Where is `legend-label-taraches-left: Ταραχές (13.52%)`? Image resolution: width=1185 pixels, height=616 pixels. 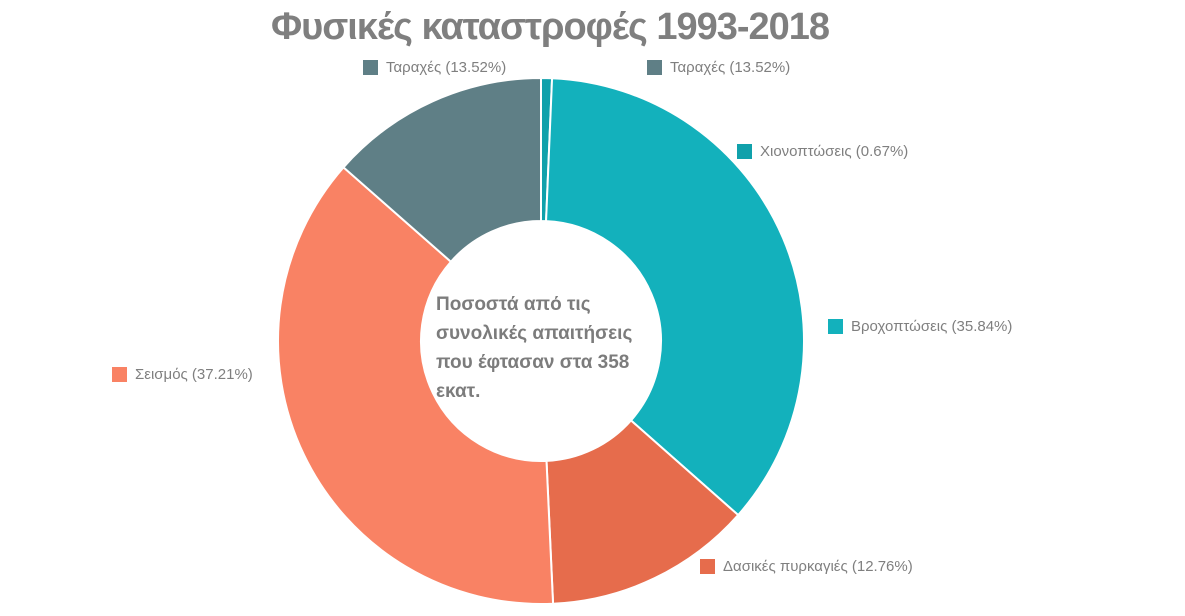 legend-label-taraches-left: Ταραχές (13.52%) is located at coordinates (446, 67).